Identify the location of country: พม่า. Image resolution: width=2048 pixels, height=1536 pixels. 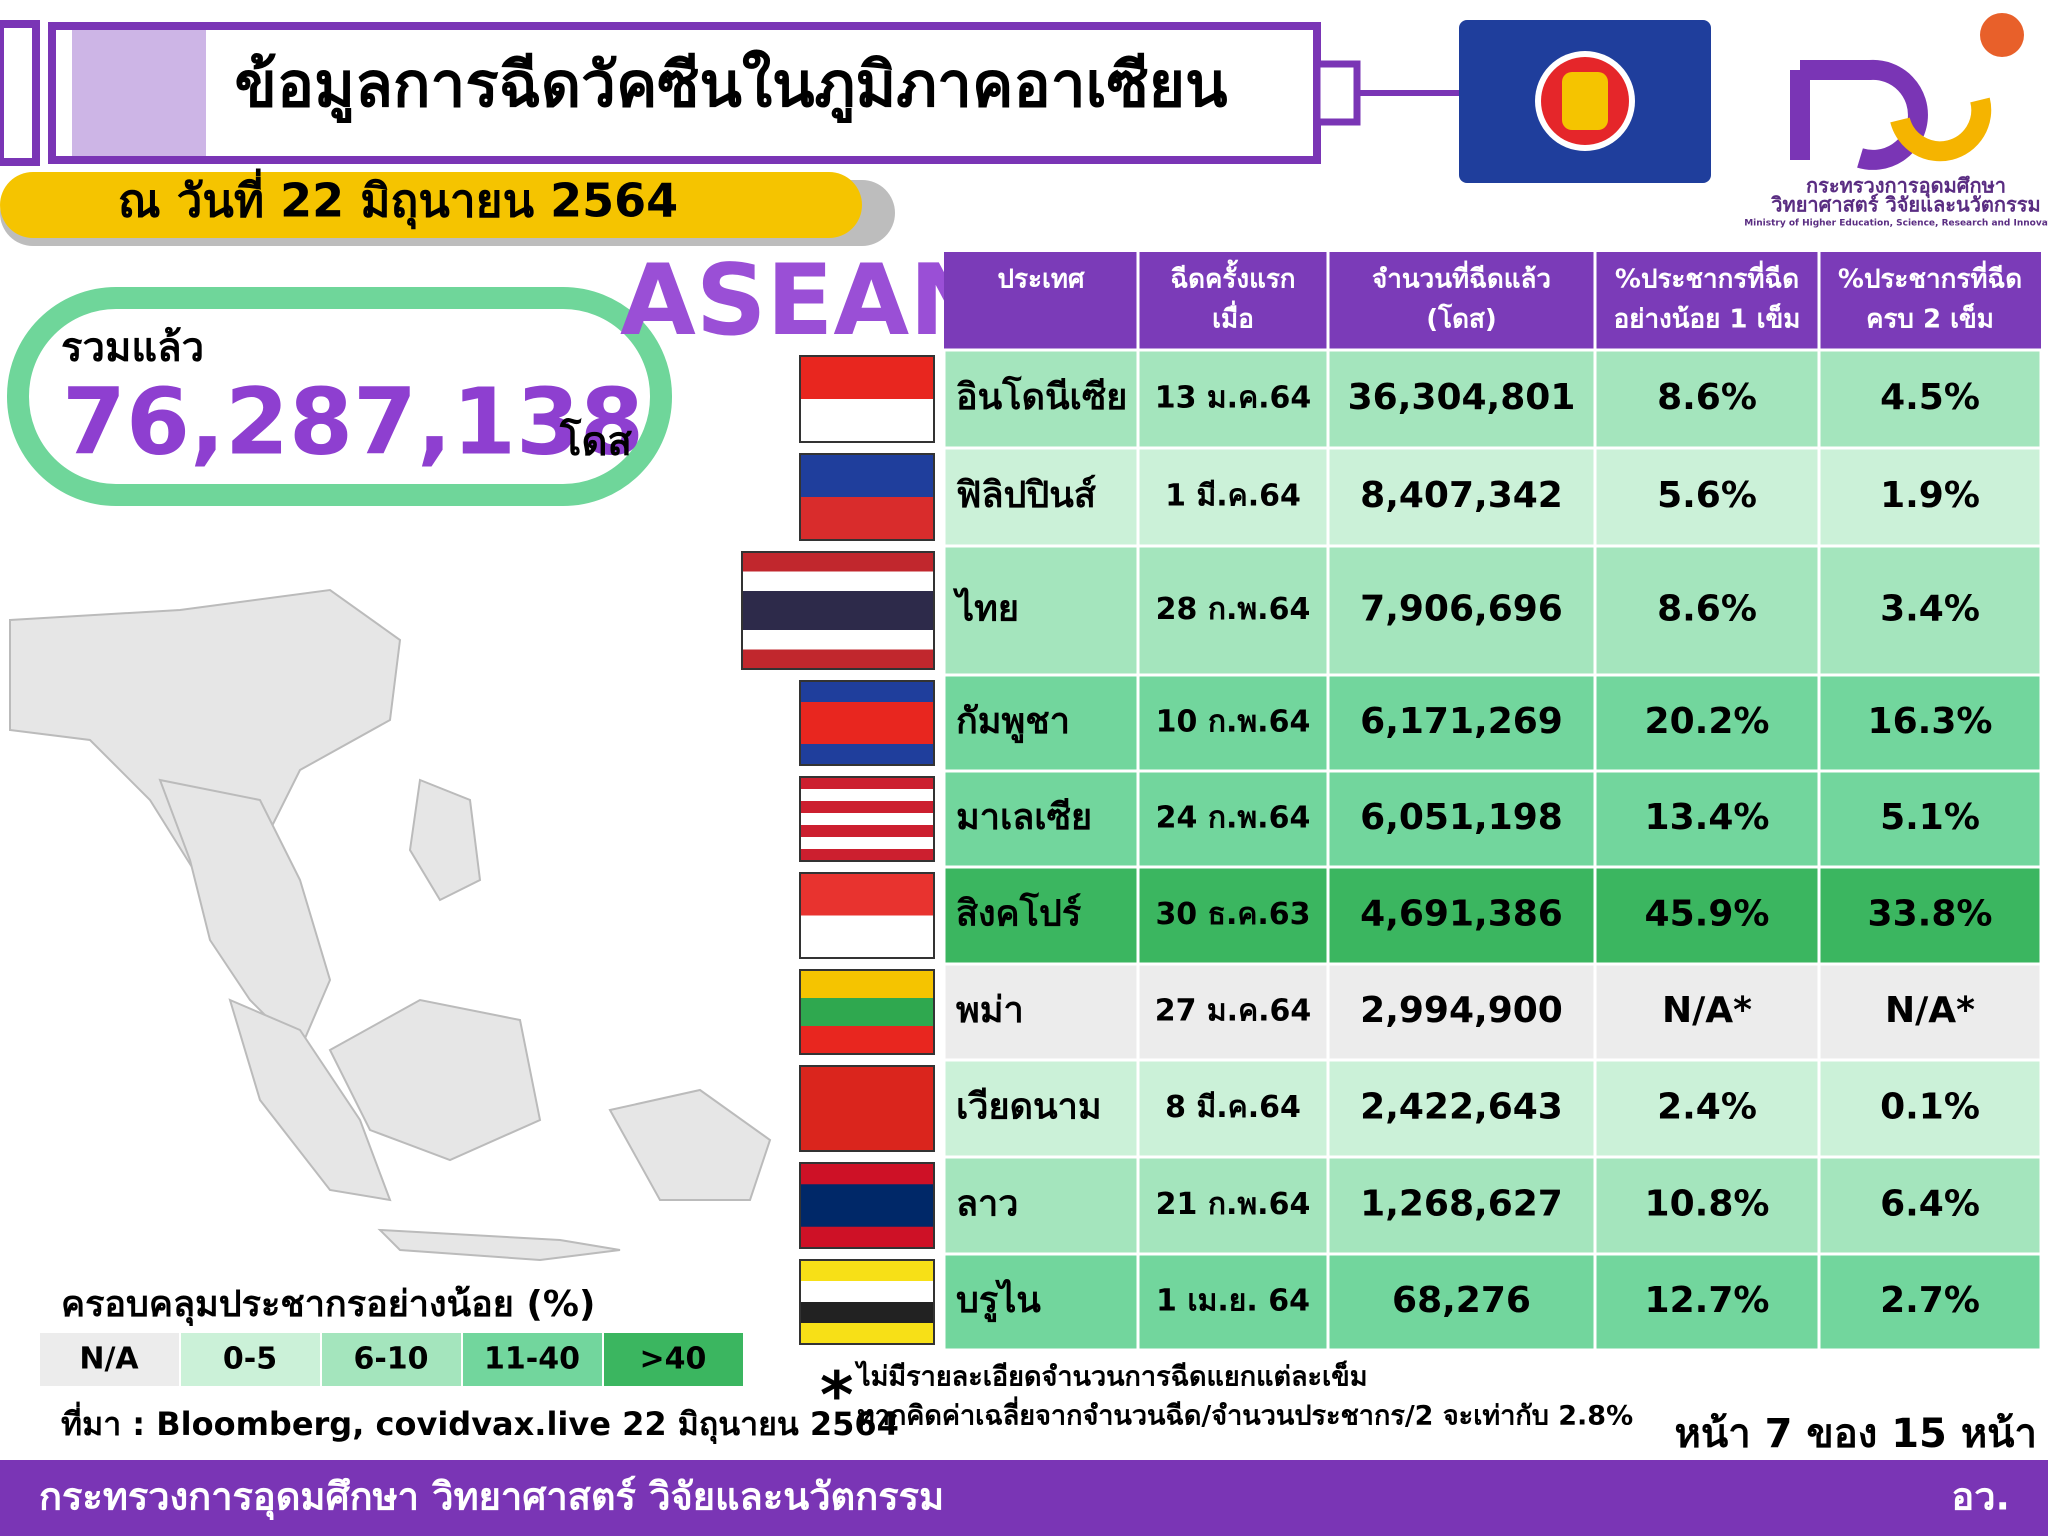
(990, 1010).